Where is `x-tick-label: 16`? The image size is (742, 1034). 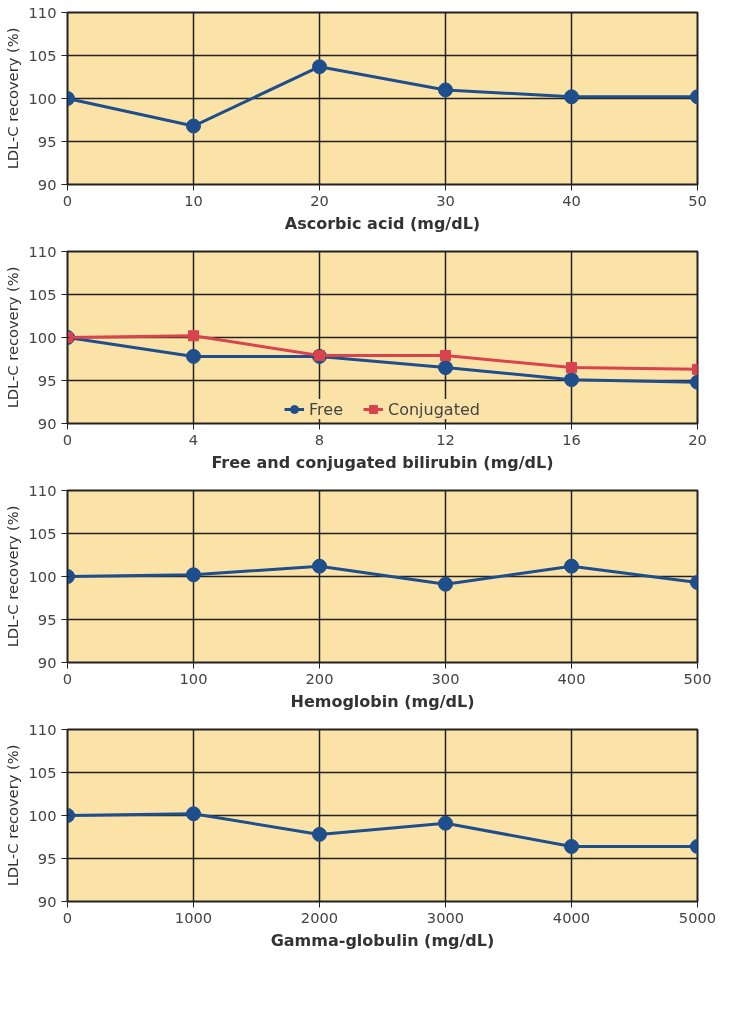
x-tick-label: 16 is located at coordinates (571, 439).